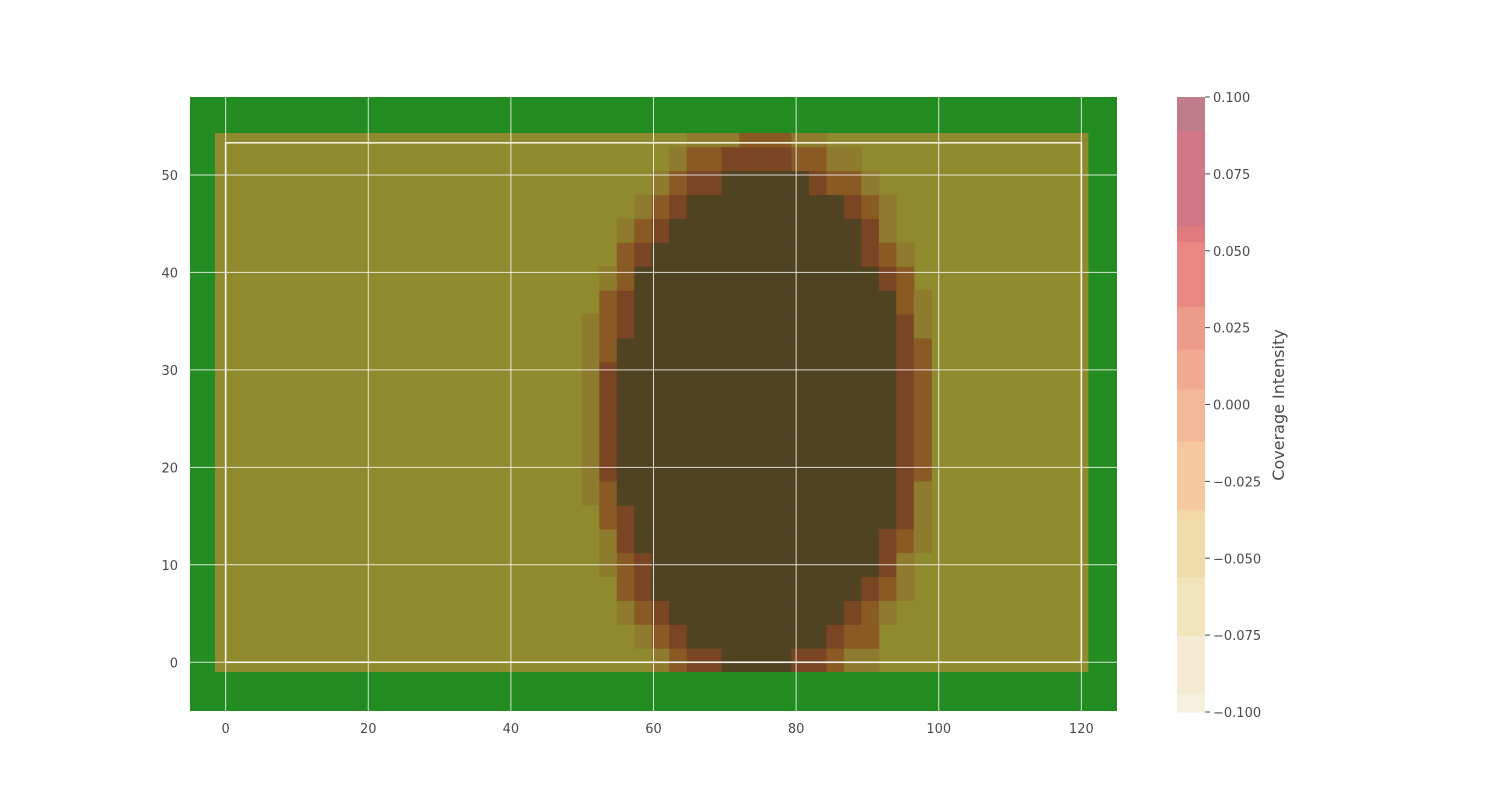  What do you see at coordinates (169, 420) in the screenshot?
I see `y-axis: 0 10 20 30 40 50` at bounding box center [169, 420].